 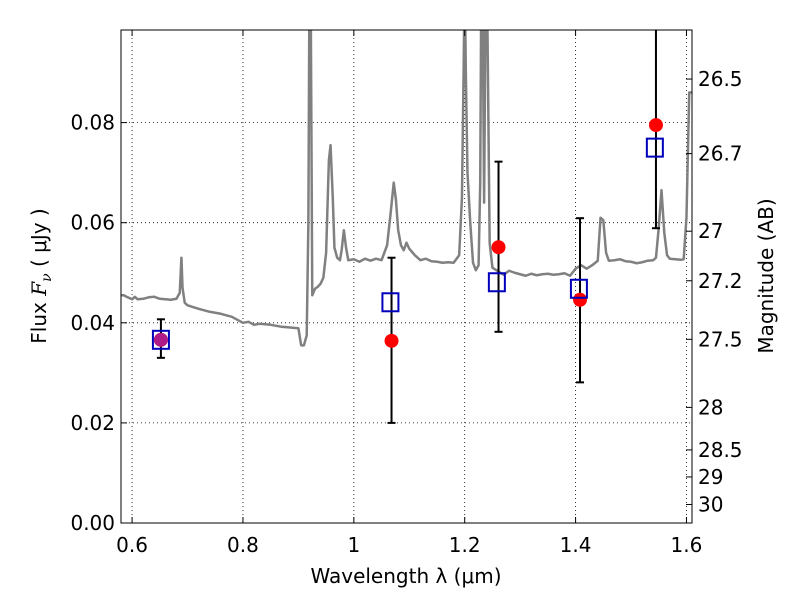 What do you see at coordinates (132, 545) in the screenshot?
I see `x-tick-label: 0.6` at bounding box center [132, 545].